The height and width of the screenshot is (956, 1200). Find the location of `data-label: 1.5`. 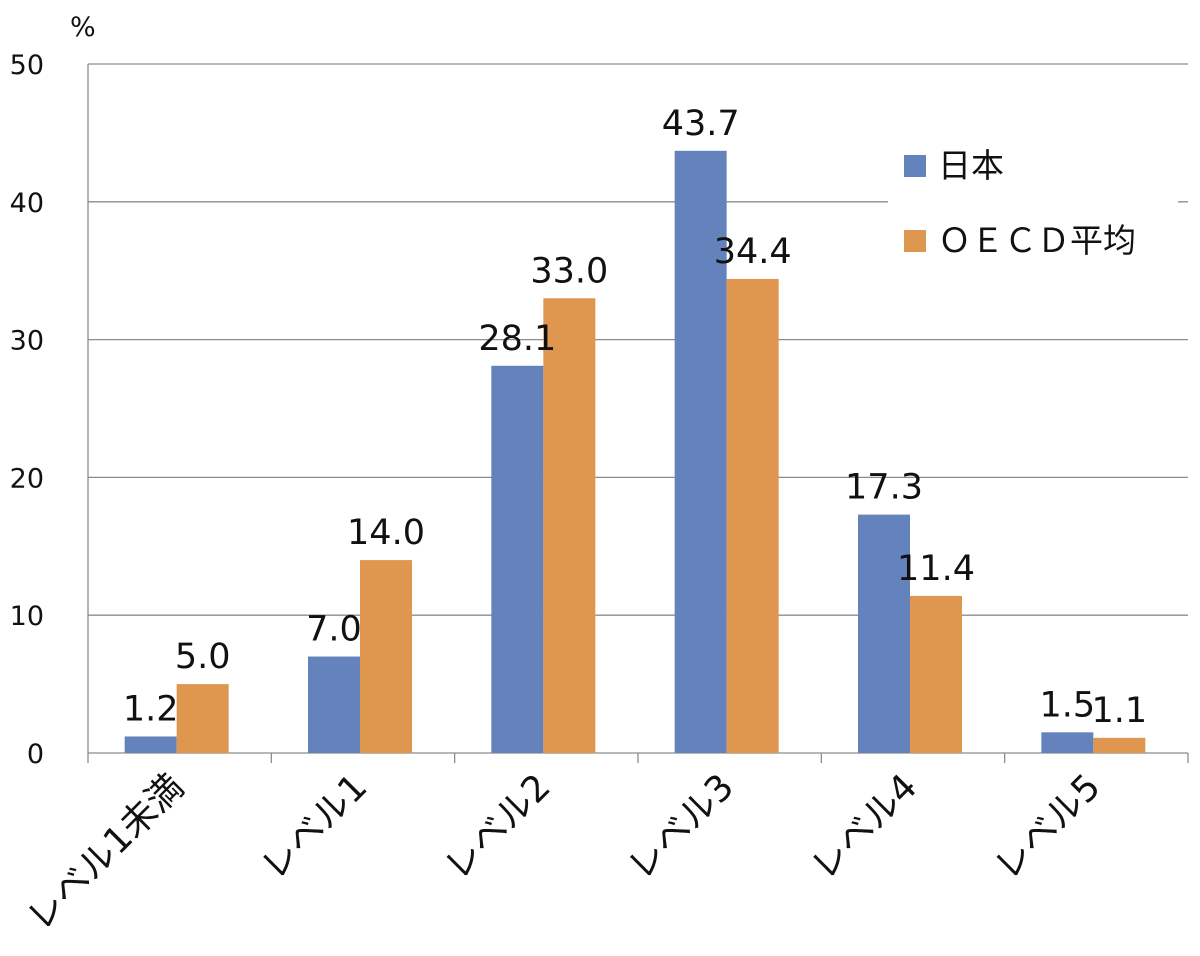

data-label: 1.5 is located at coordinates (1067, 705).